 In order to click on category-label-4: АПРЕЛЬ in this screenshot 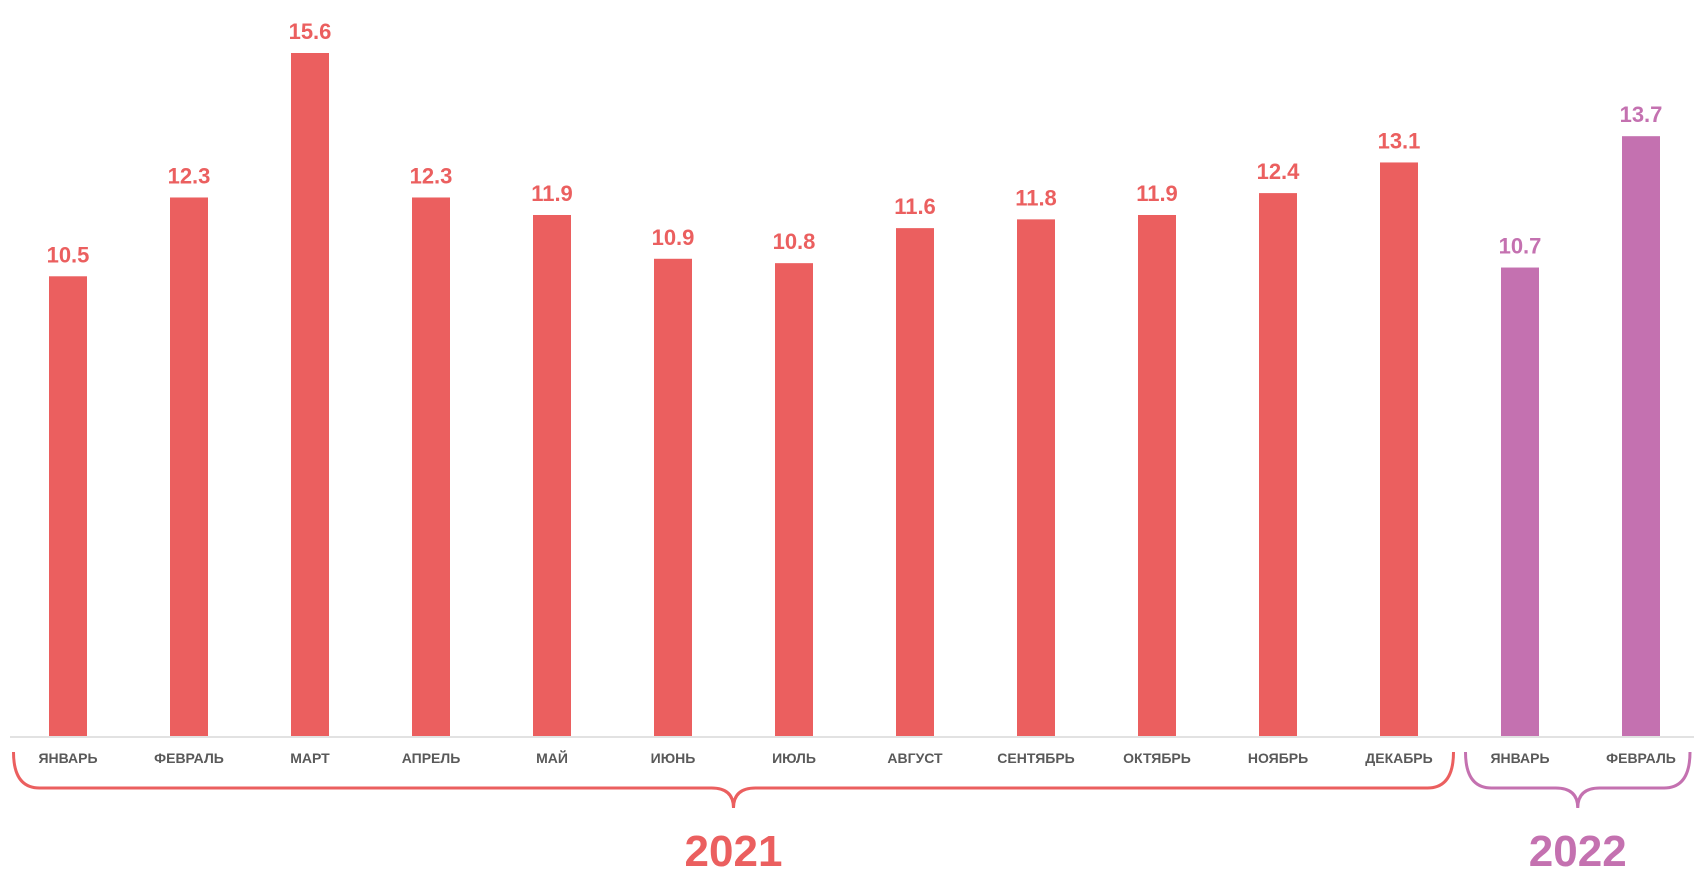, I will do `click(431, 758)`.